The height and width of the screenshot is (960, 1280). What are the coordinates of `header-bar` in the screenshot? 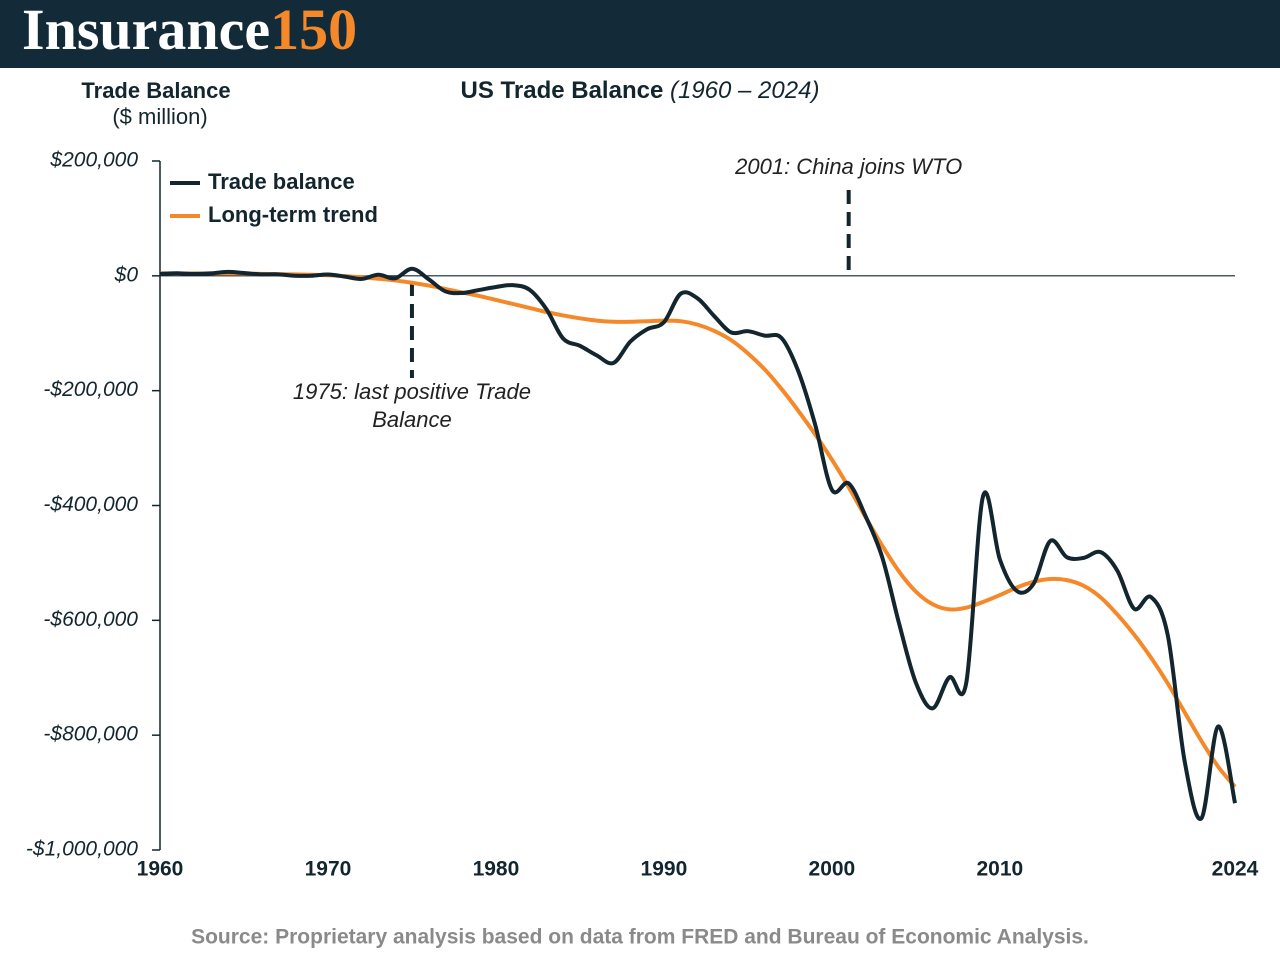 It's located at (640, 34).